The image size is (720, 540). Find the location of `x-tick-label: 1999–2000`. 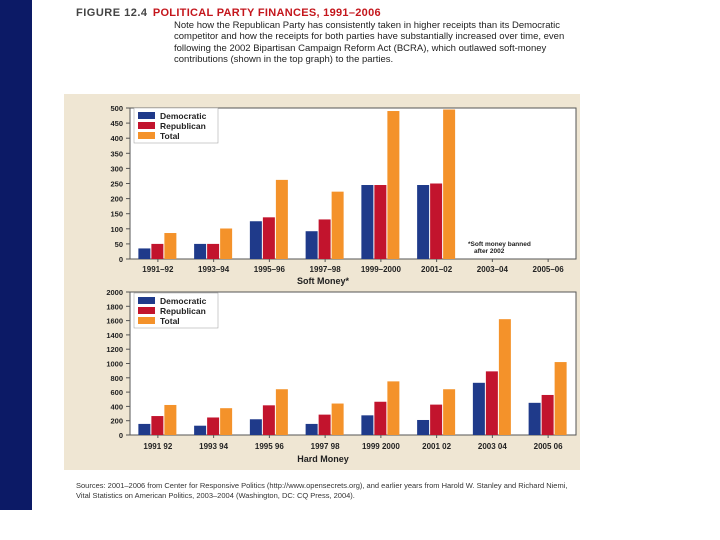

x-tick-label: 1999–2000 is located at coordinates (381, 269).